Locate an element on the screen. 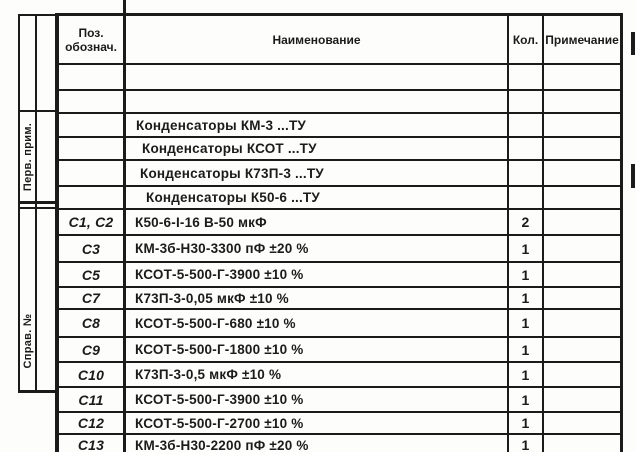 This screenshot has width=636, height=452. col-header-name: Наименование is located at coordinates (317, 39).